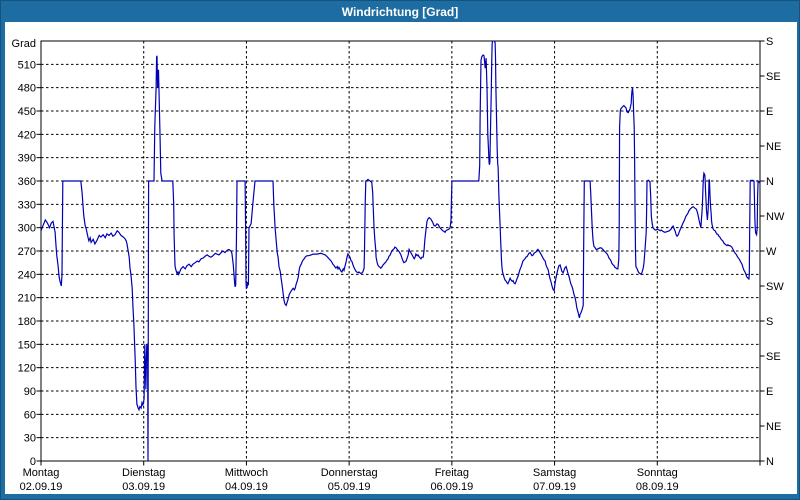 The width and height of the screenshot is (800, 500). I want to click on y-tick-label-left: 0, so click(33, 462).